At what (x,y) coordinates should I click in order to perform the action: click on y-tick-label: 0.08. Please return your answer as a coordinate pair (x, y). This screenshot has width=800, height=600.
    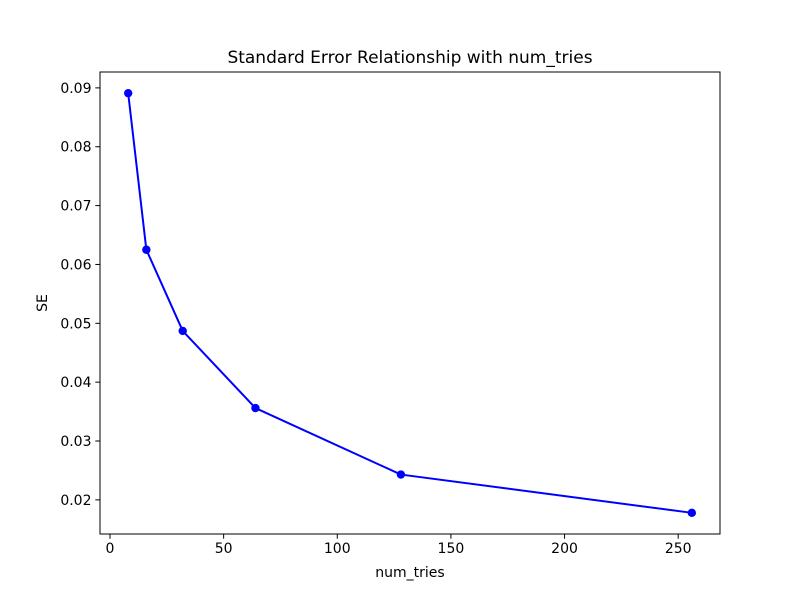
    Looking at the image, I should click on (75, 148).